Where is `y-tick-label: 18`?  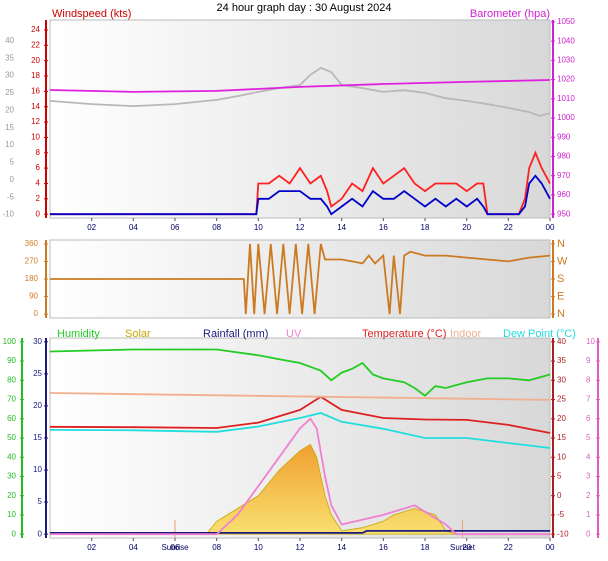
y-tick-label: 18 is located at coordinates (35, 75).